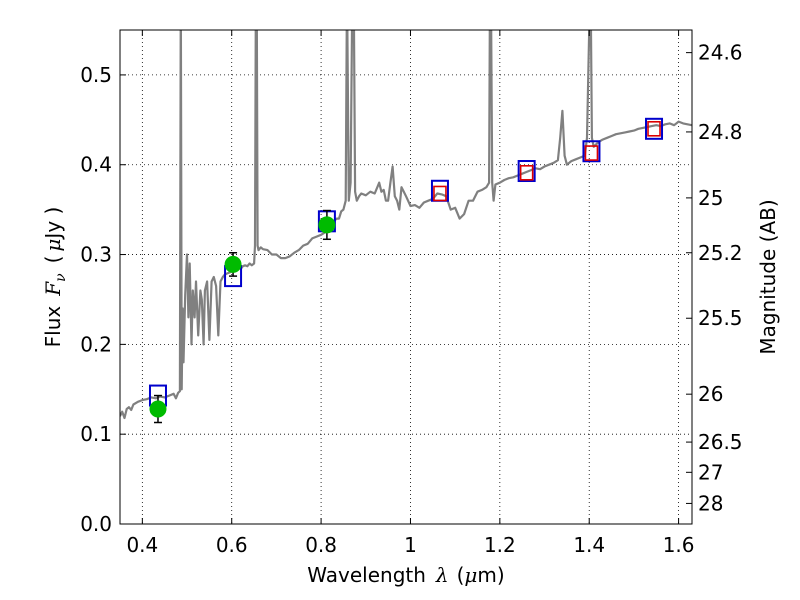 This screenshot has width=800, height=600. What do you see at coordinates (720, 132) in the screenshot?
I see `mag-tick-label: 24.8` at bounding box center [720, 132].